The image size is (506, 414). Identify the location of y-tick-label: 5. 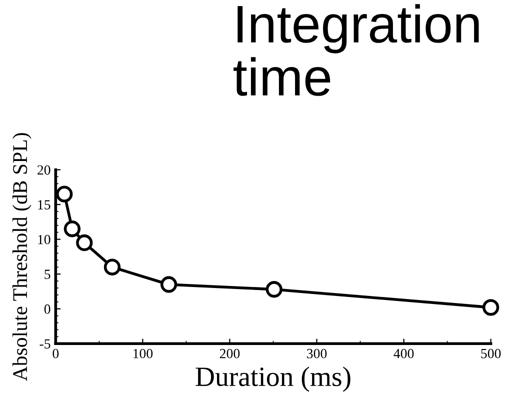
(47, 275).